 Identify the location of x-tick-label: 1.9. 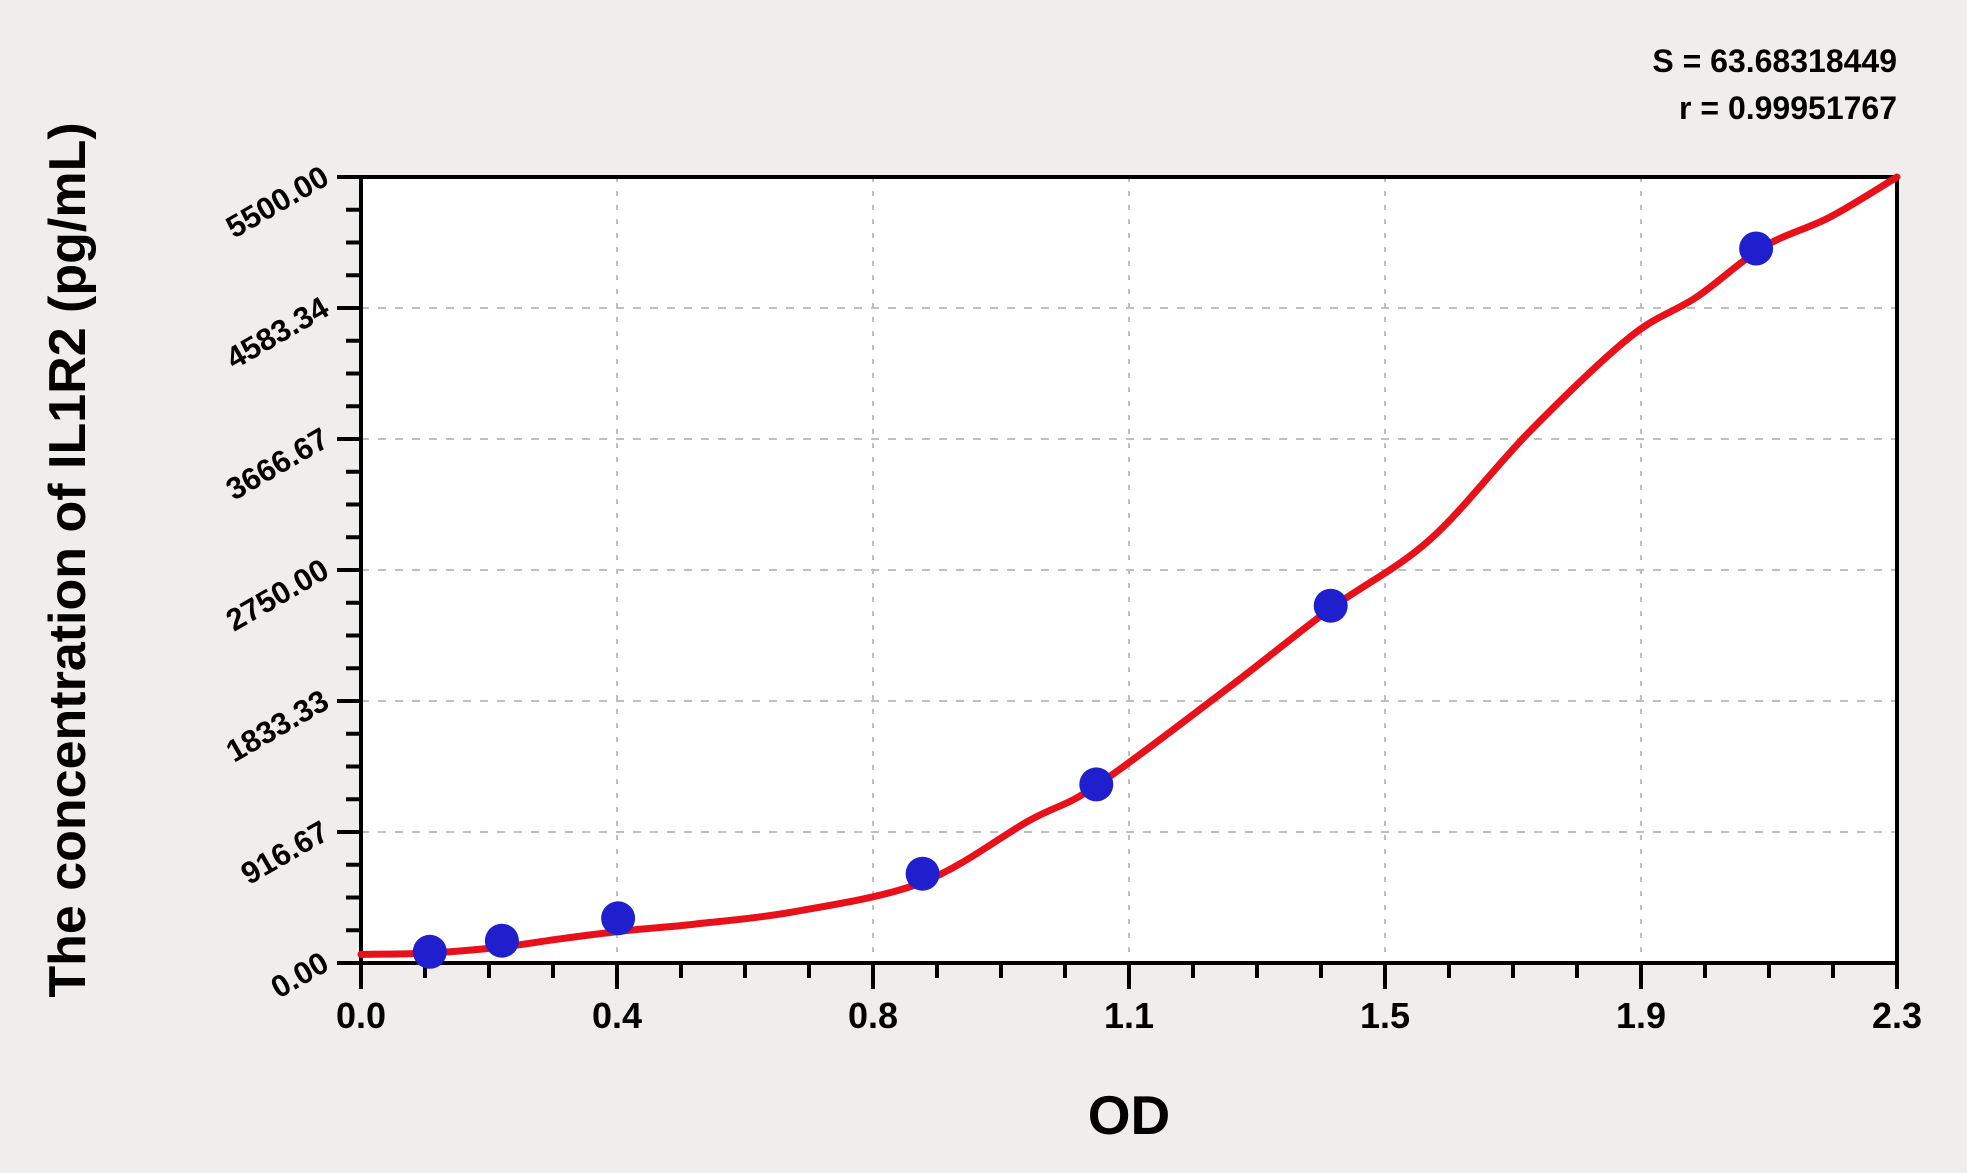
(1641, 1015).